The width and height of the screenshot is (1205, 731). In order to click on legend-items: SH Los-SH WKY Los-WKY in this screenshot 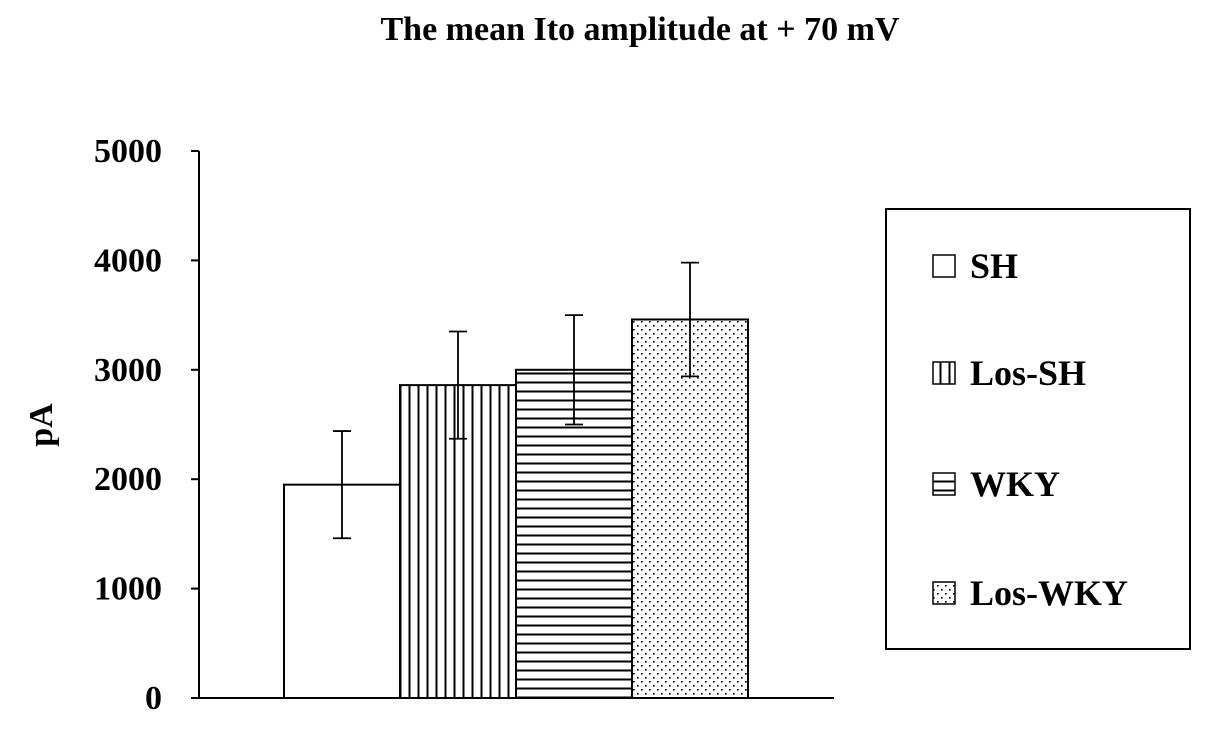, I will do `click(1030, 429)`.